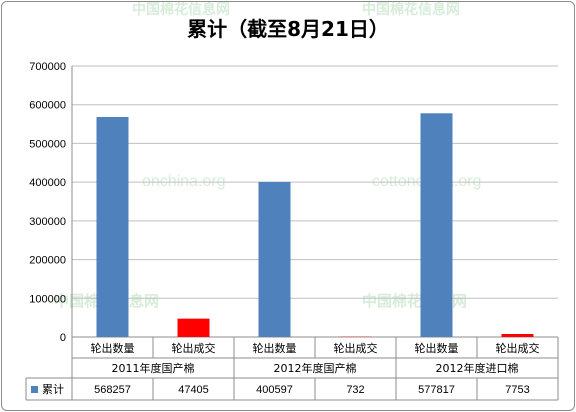 This screenshot has height=412, width=576. What do you see at coordinates (274, 390) in the screenshot?
I see `data-label: 400597` at bounding box center [274, 390].